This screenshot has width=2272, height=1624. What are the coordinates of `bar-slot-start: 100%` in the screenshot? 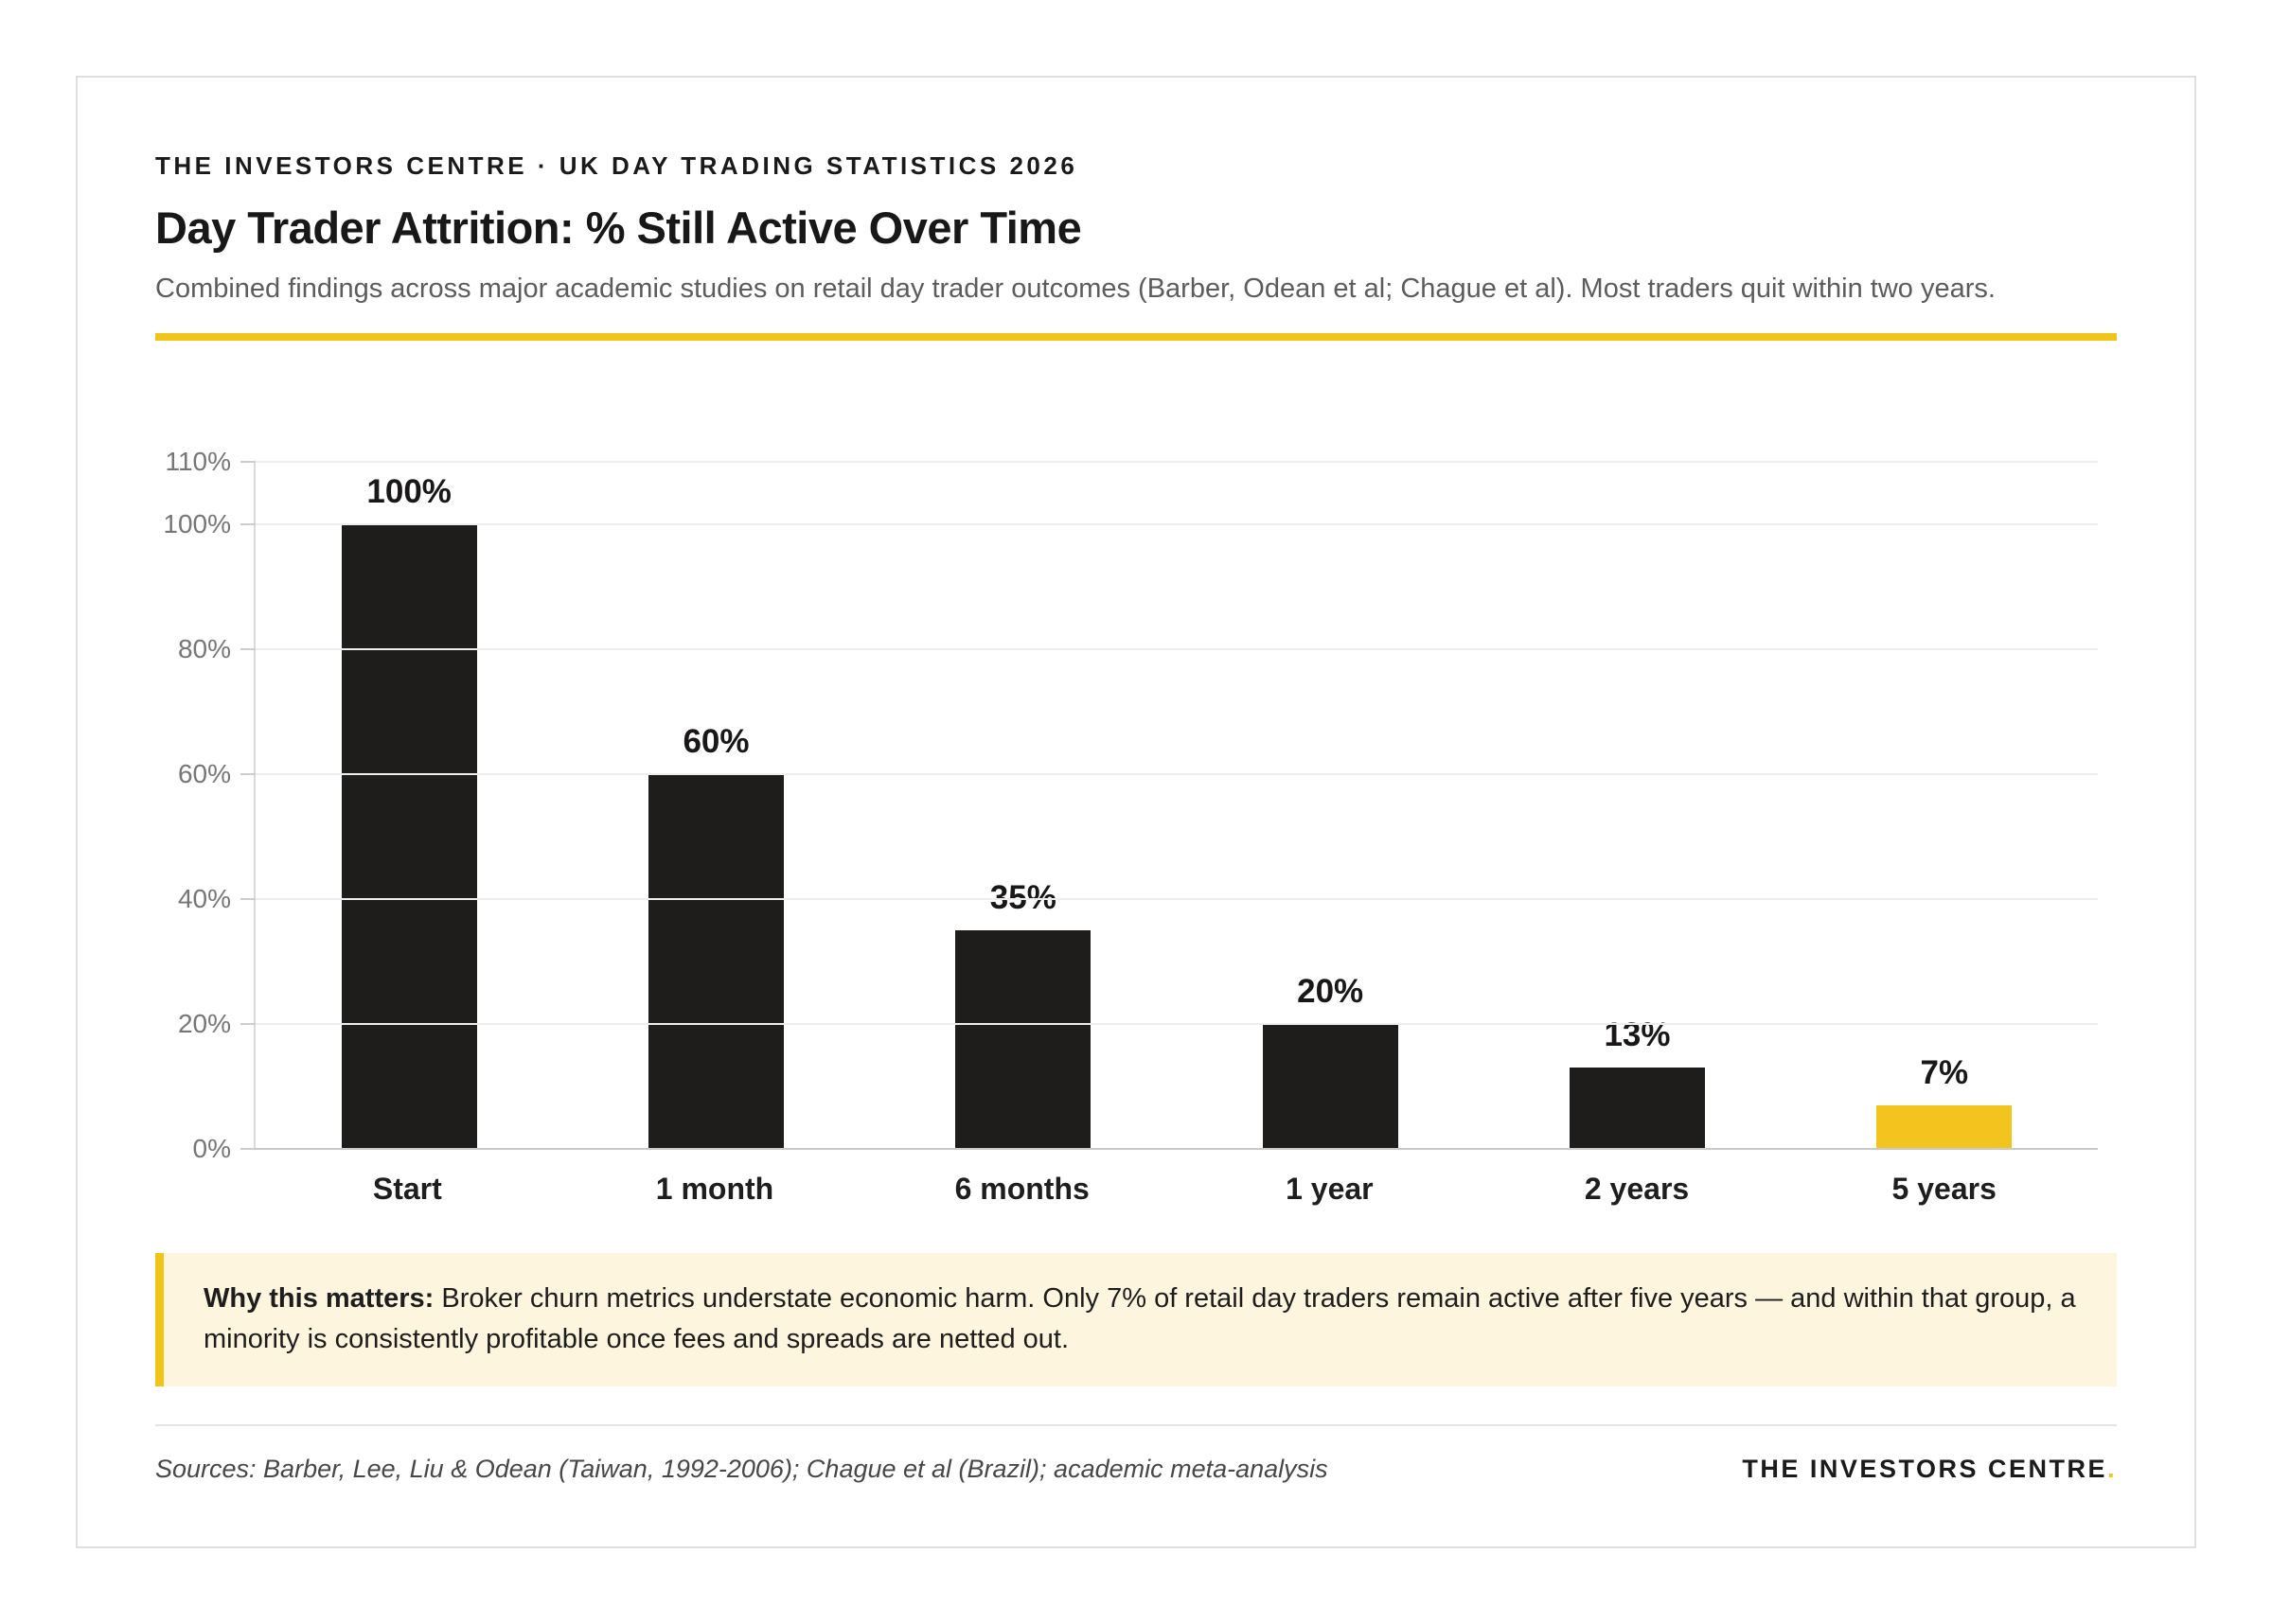 It's located at (409, 806).